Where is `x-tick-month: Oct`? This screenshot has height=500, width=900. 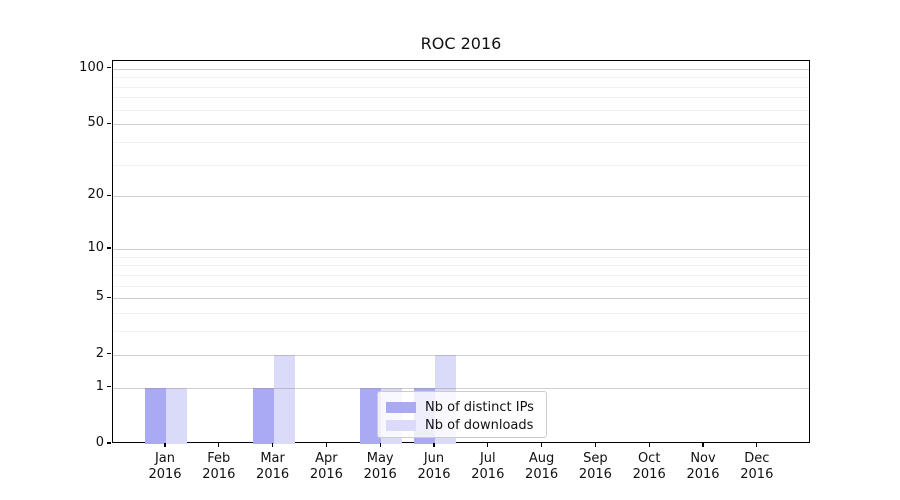 x-tick-month: Oct is located at coordinates (649, 458).